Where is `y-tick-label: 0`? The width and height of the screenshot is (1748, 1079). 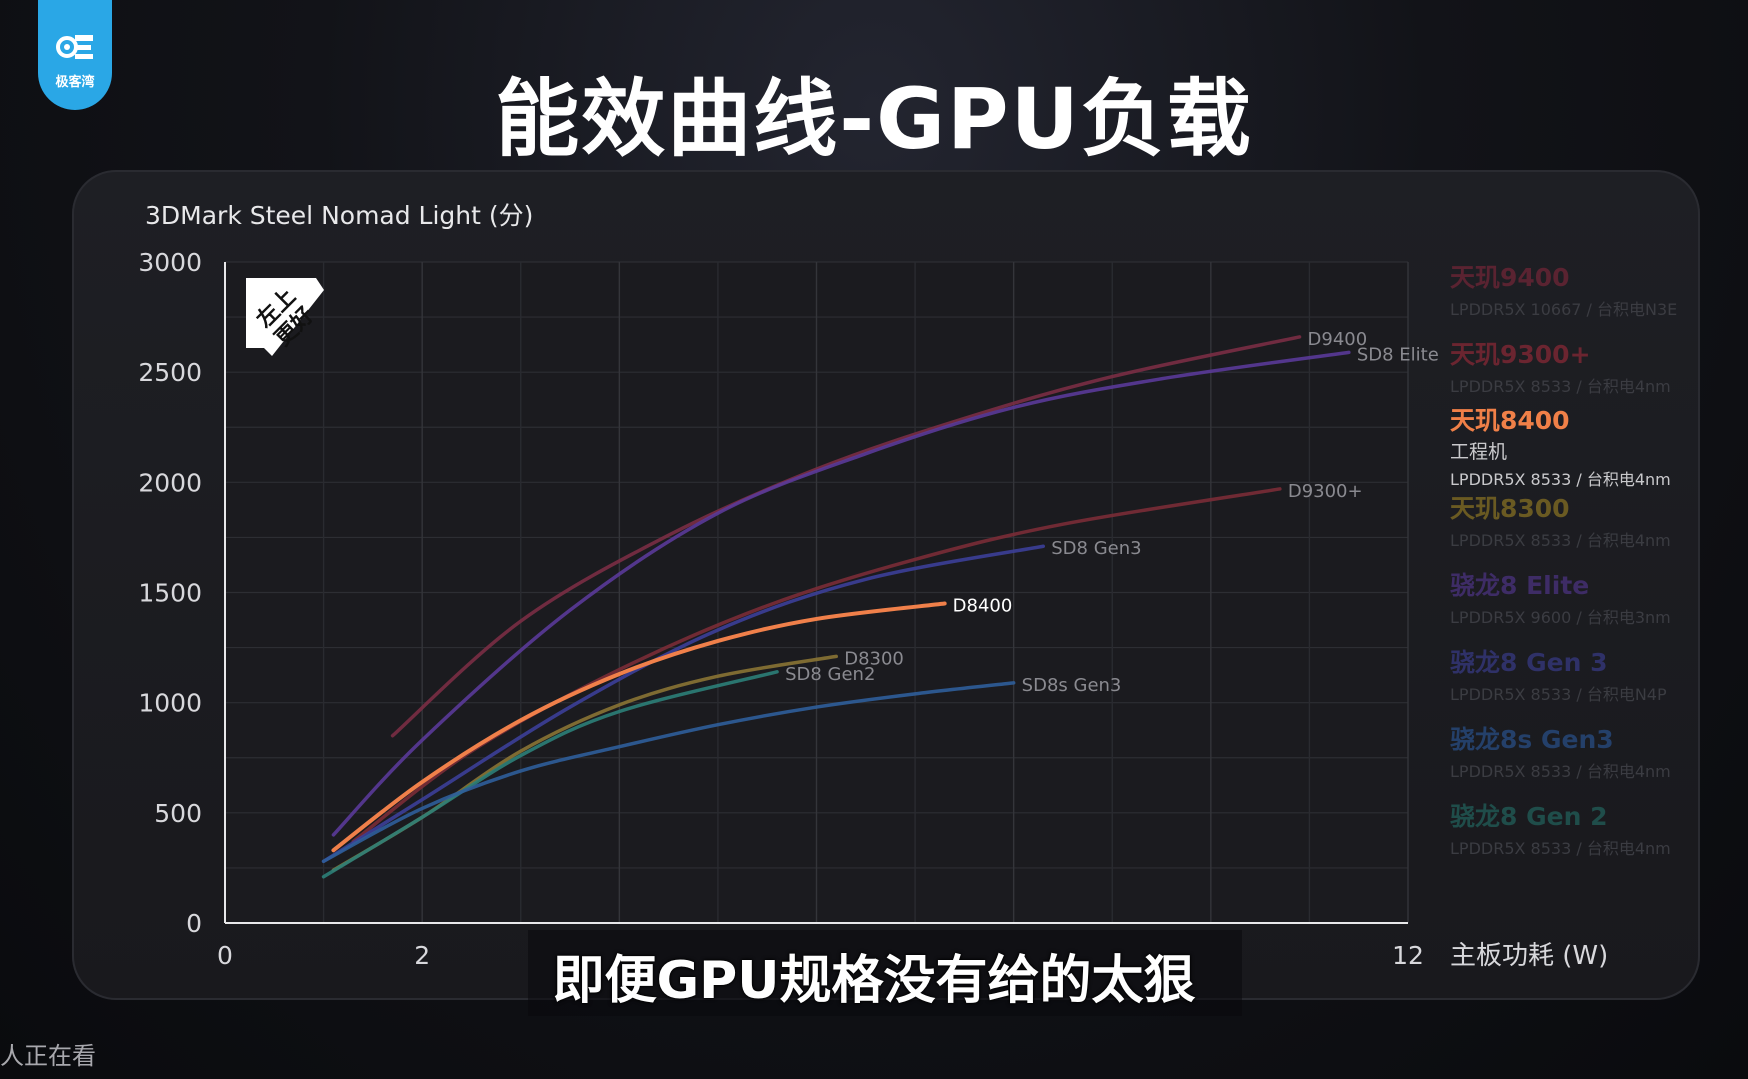 y-tick-label: 0 is located at coordinates (194, 923).